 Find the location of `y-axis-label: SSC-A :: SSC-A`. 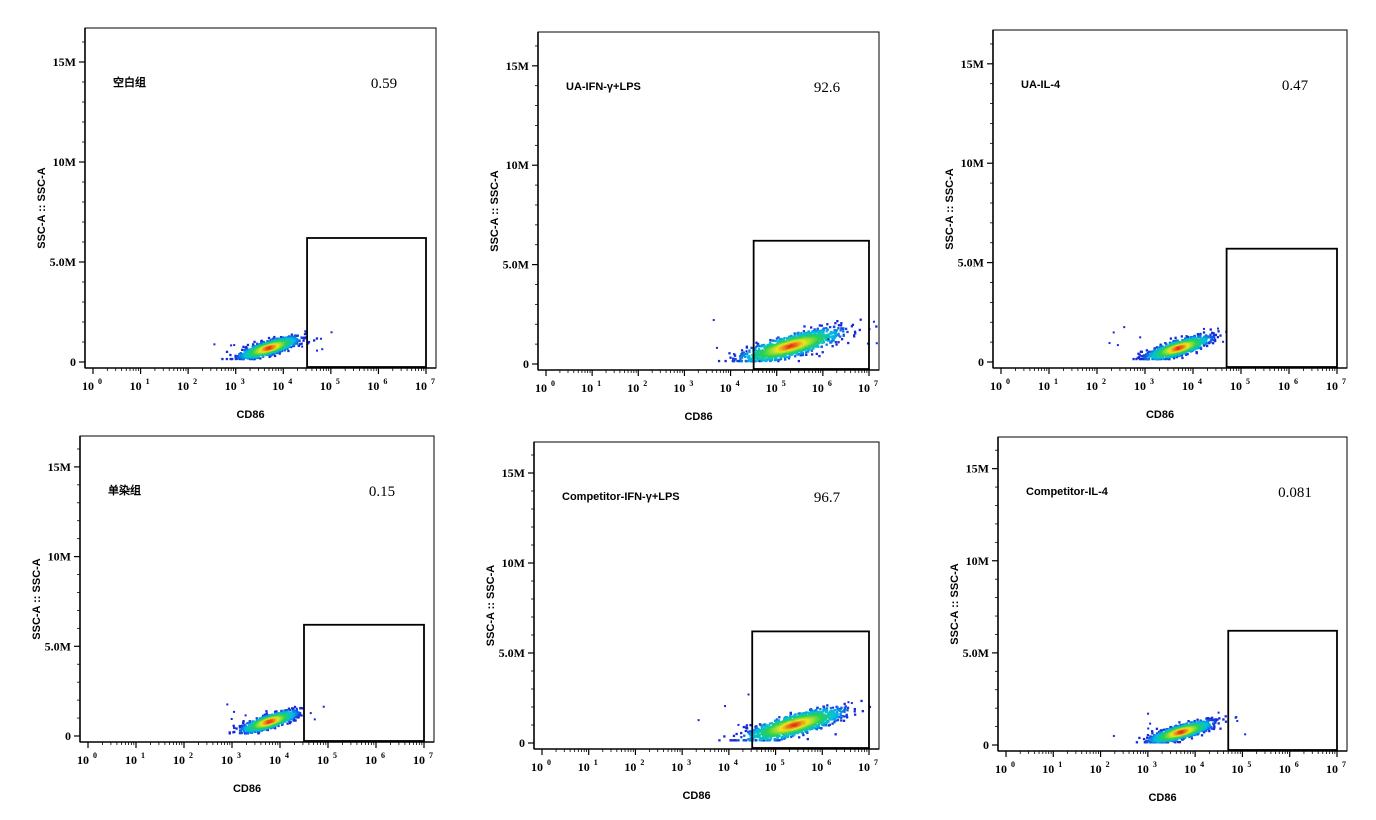

y-axis-label: SSC-A :: SSC-A is located at coordinates (495, 211).